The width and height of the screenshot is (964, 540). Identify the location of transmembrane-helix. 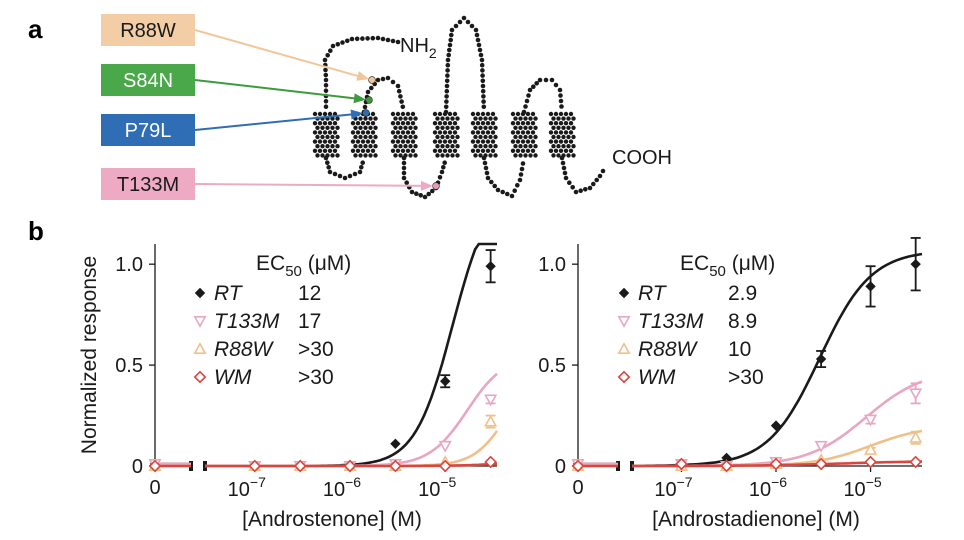
(524, 134).